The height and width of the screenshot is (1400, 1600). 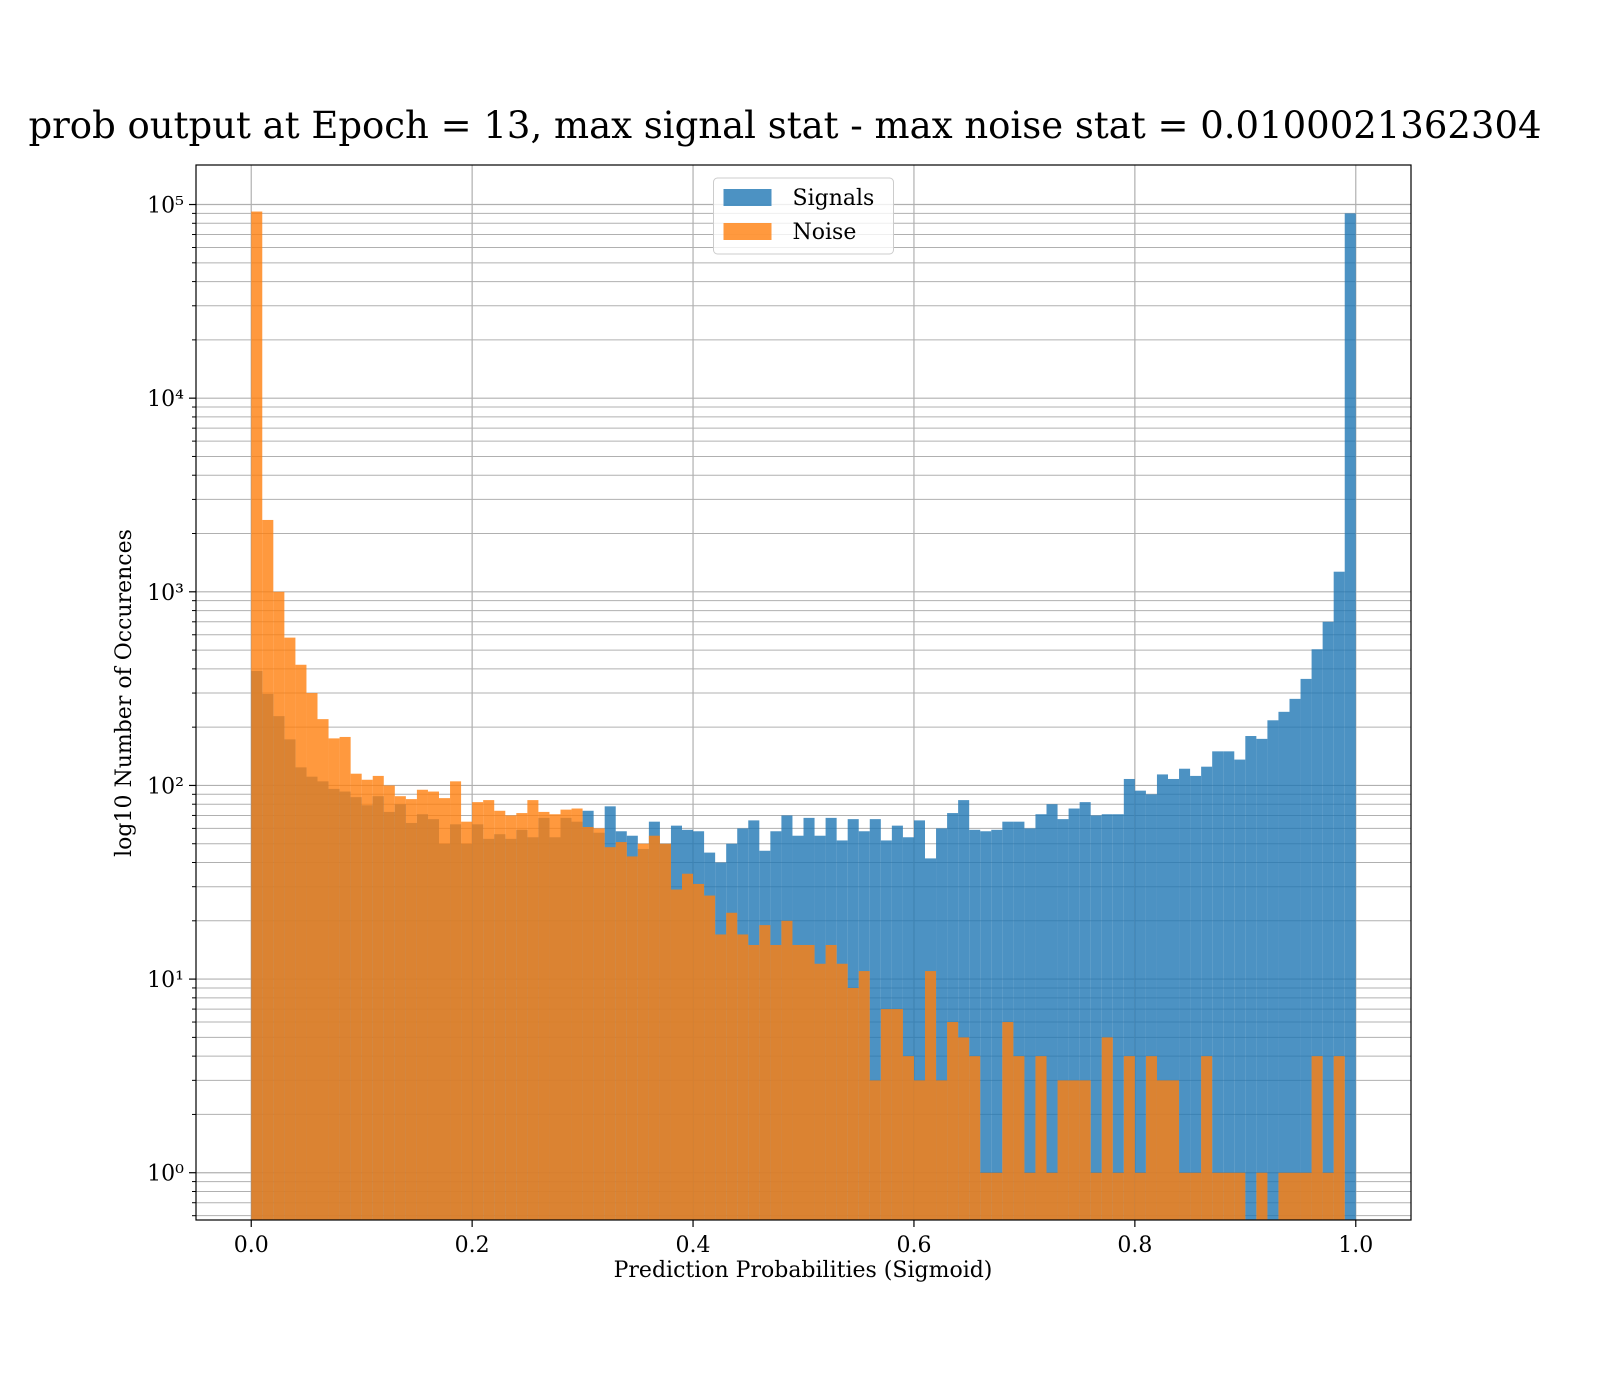 What do you see at coordinates (165, 206) in the screenshot?
I see `y-tick-label: 10⁵` at bounding box center [165, 206].